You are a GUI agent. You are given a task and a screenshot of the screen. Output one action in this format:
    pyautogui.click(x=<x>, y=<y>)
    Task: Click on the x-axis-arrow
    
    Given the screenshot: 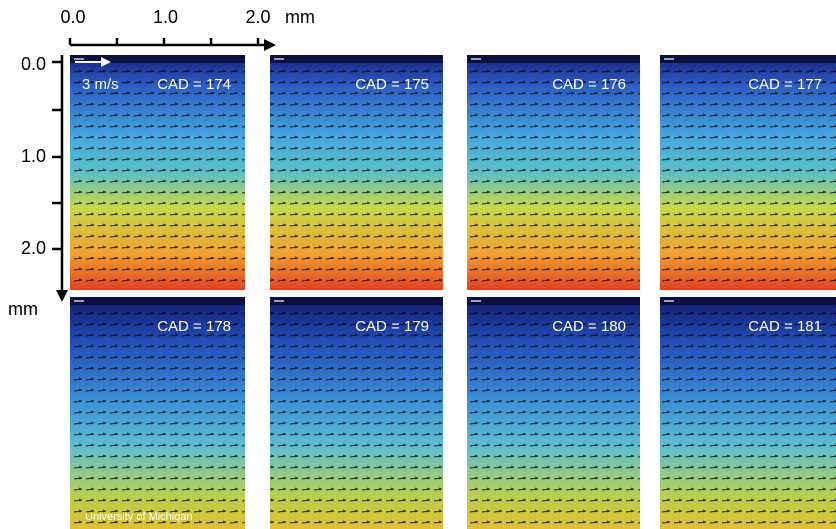 What is the action you would take?
    pyautogui.click(x=270, y=45)
    